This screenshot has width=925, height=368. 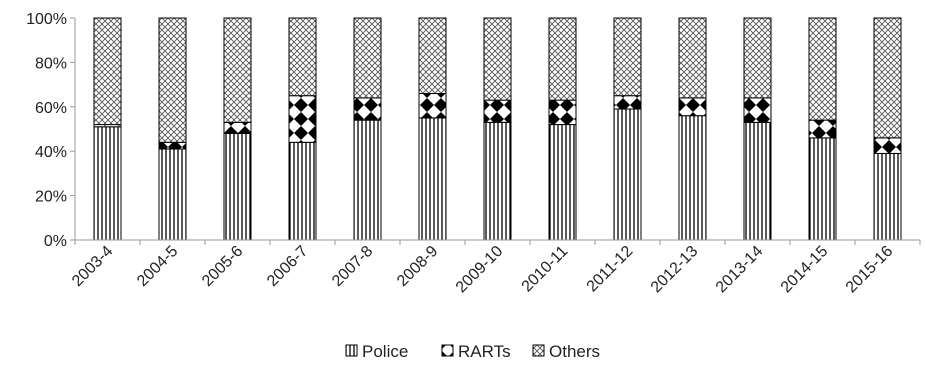 I want to click on x-tick-label: 2012-13, so click(x=675, y=270).